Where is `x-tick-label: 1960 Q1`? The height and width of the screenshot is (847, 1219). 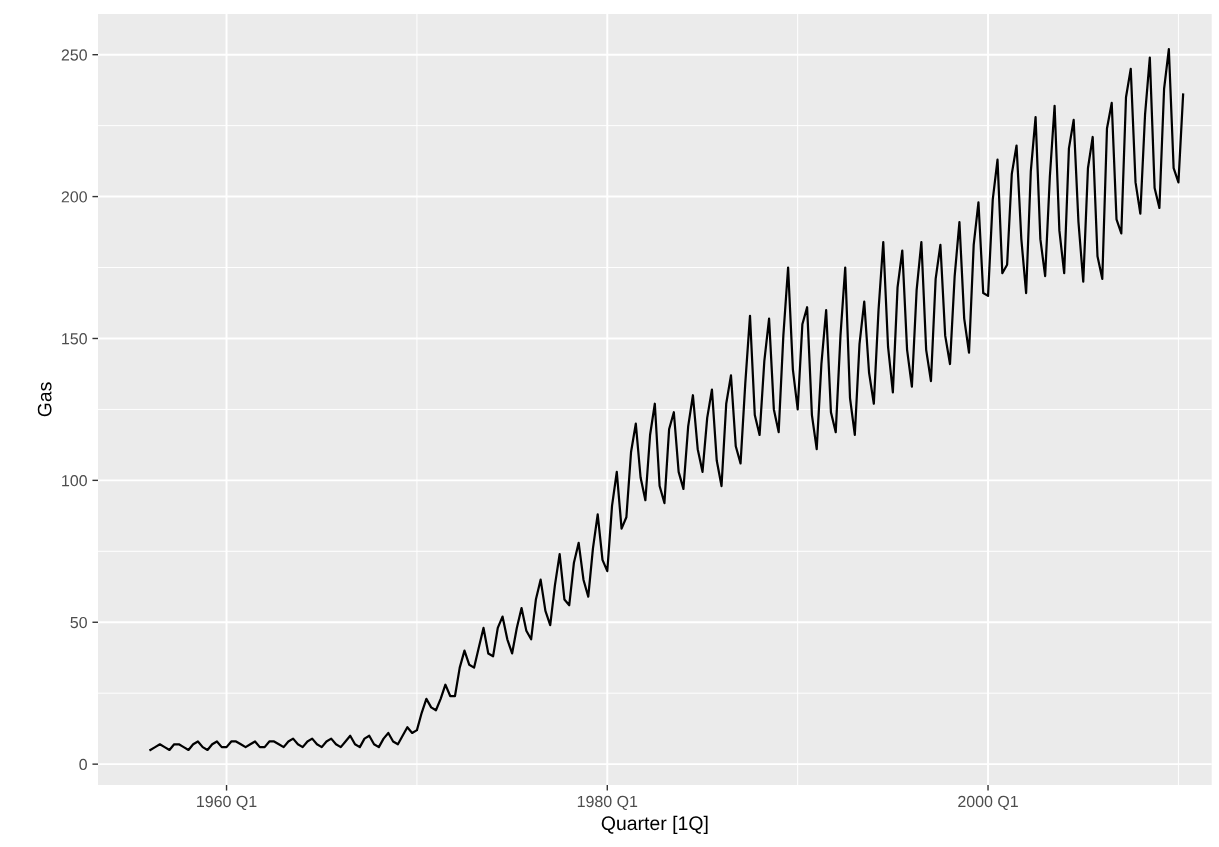
x-tick-label: 1960 Q1 is located at coordinates (227, 803).